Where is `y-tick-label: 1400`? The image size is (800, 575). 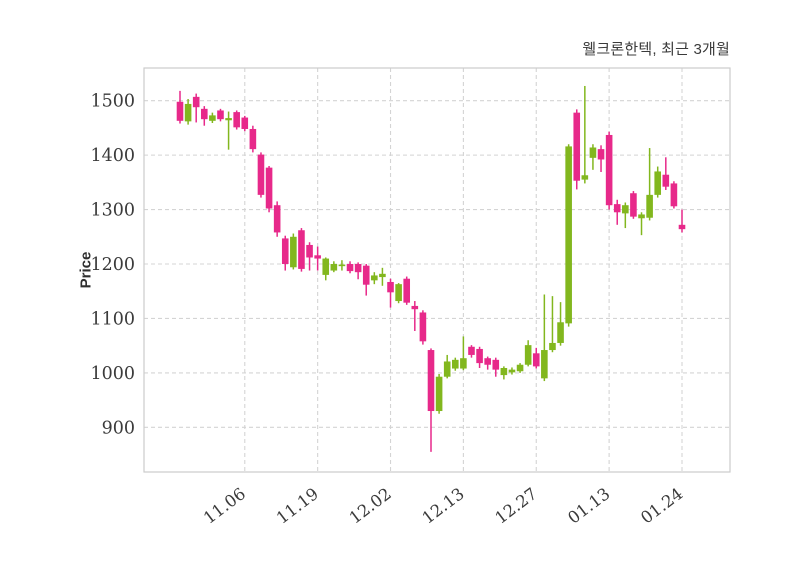
y-tick-label: 1400 is located at coordinates (112, 156).